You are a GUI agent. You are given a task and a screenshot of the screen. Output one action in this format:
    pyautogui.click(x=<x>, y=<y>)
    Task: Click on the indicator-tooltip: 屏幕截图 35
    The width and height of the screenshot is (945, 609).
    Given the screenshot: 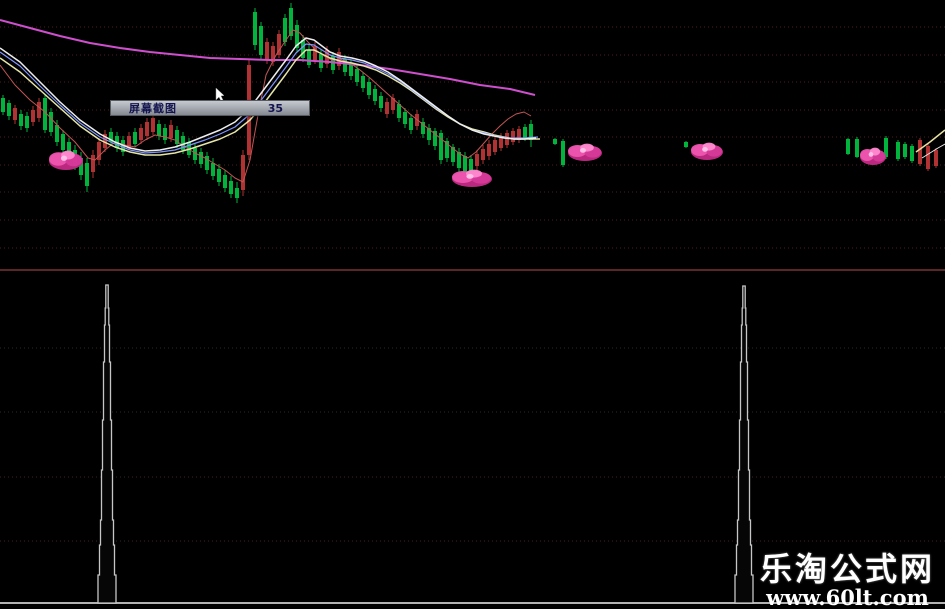 What is the action you would take?
    pyautogui.click(x=210, y=108)
    